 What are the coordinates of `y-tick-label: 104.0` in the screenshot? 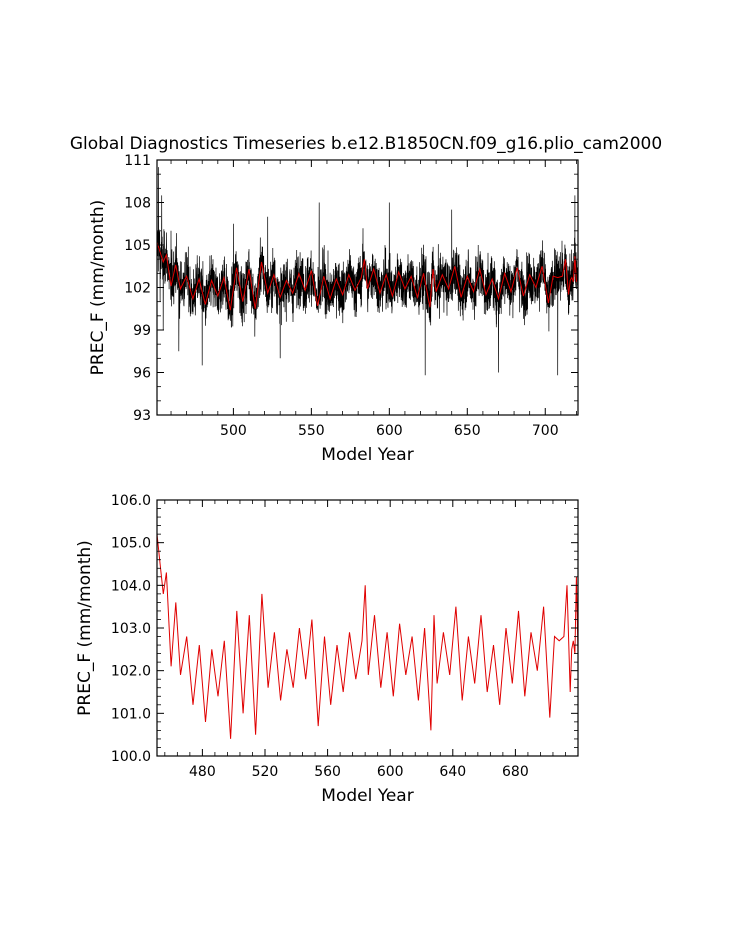 It's located at (131, 586).